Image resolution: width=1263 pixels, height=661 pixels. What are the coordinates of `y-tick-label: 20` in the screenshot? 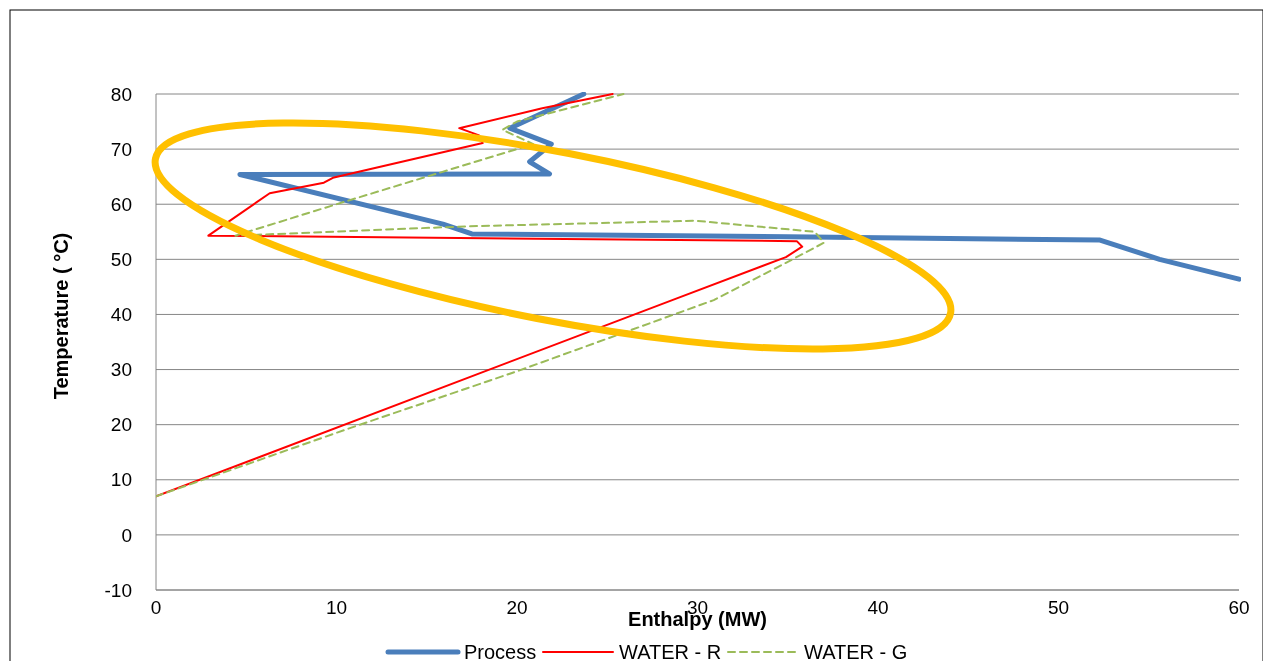 It's located at (121, 425).